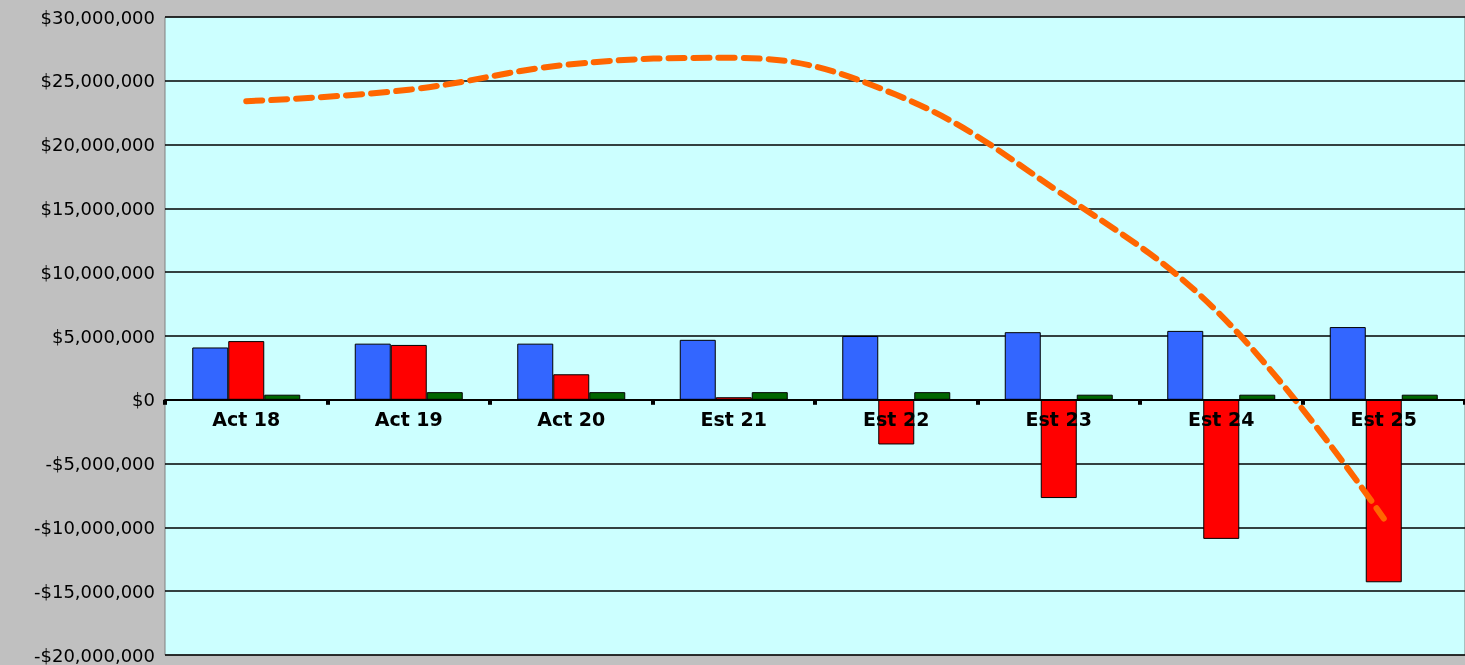 The height and width of the screenshot is (665, 1465). I want to click on x-tick-label: Act 20, so click(571, 419).